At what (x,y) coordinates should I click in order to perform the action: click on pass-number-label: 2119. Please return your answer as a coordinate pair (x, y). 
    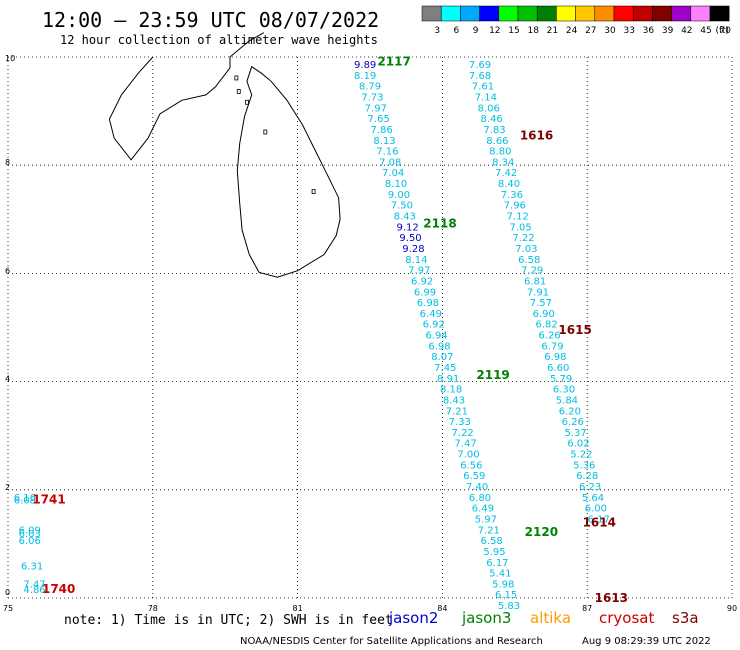
    Looking at the image, I should click on (492, 375).